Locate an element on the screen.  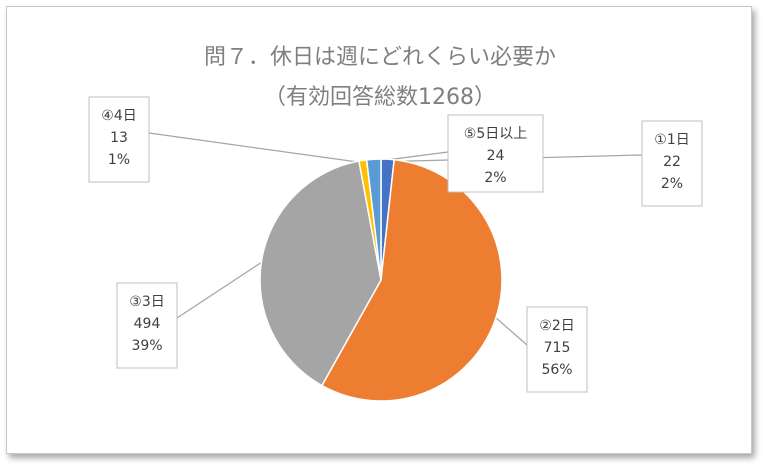
chart-subtitle: （有効回答総数1268） is located at coordinates (380, 97).